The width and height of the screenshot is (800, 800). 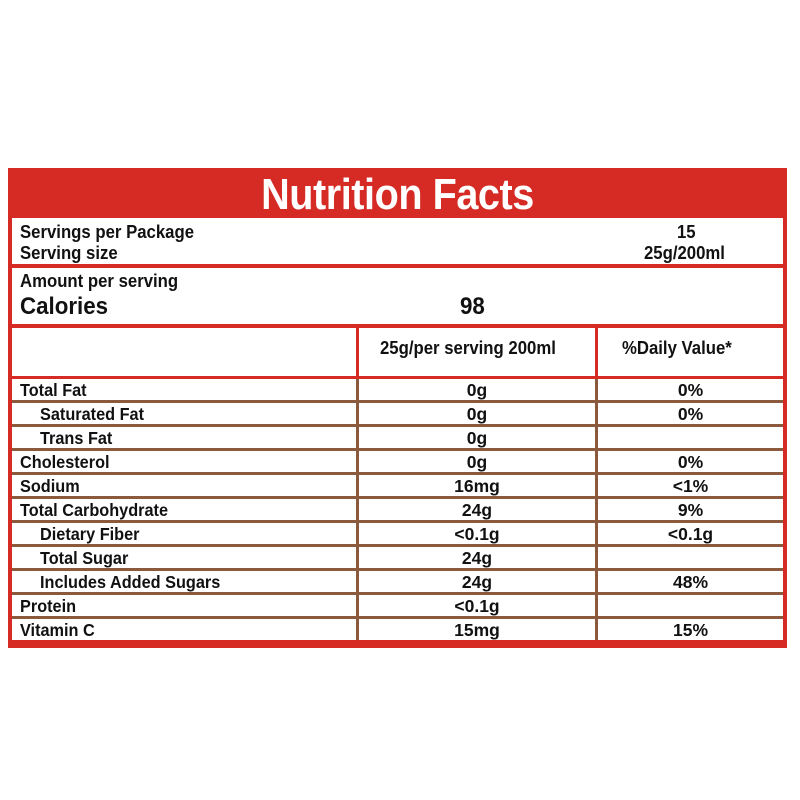 I want to click on nutrient-row: Total Sugar 24g, so click(x=397, y=557).